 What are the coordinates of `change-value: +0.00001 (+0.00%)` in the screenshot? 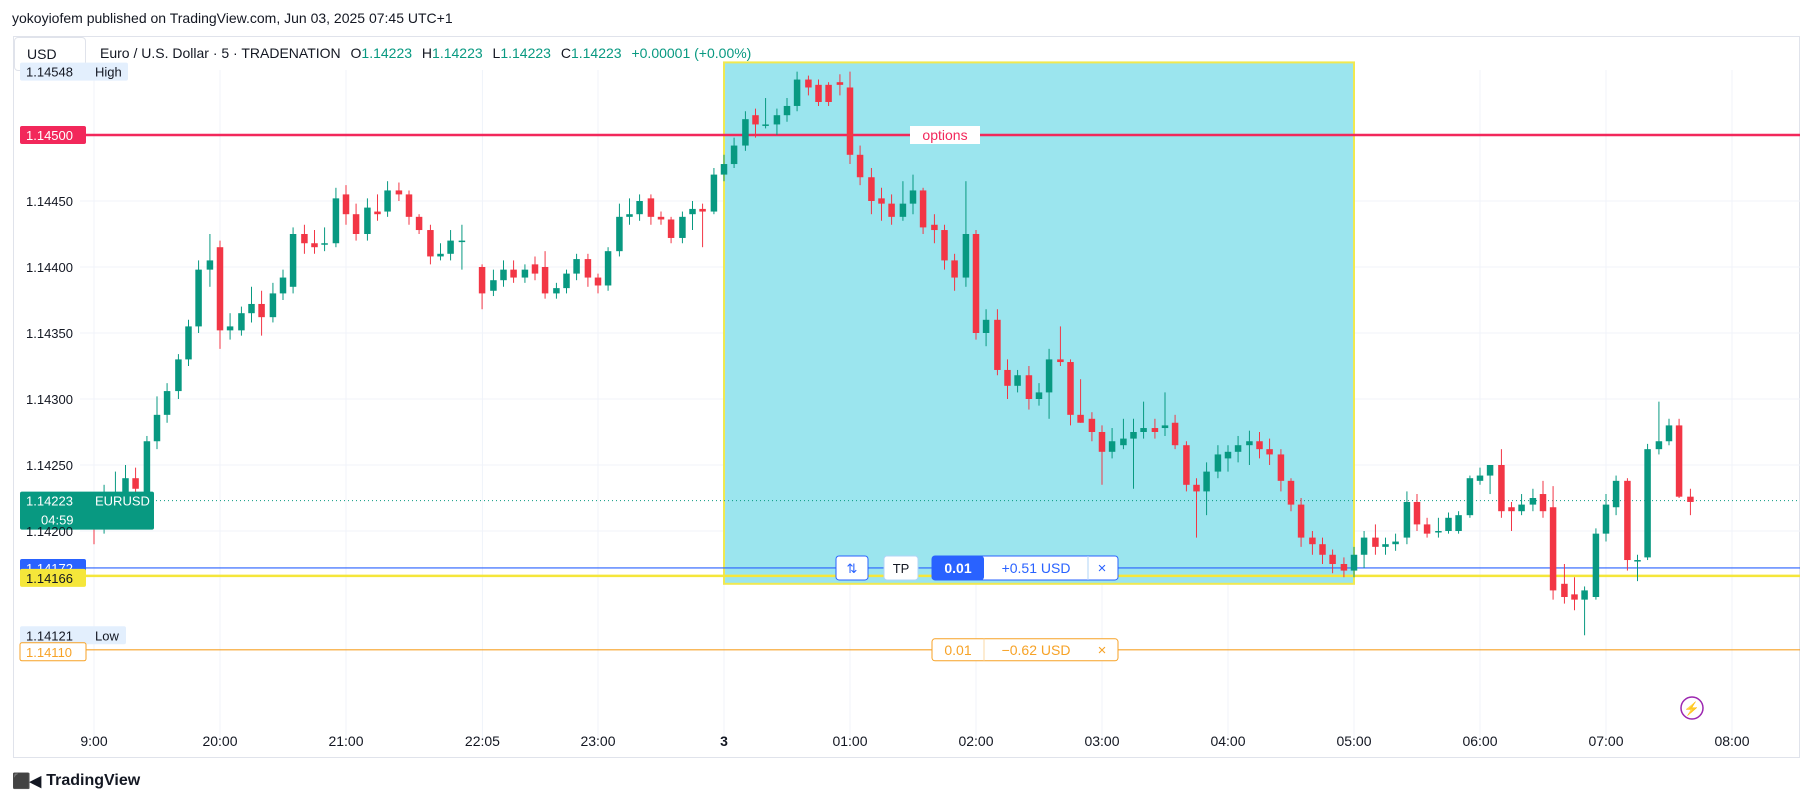 It's located at (691, 53).